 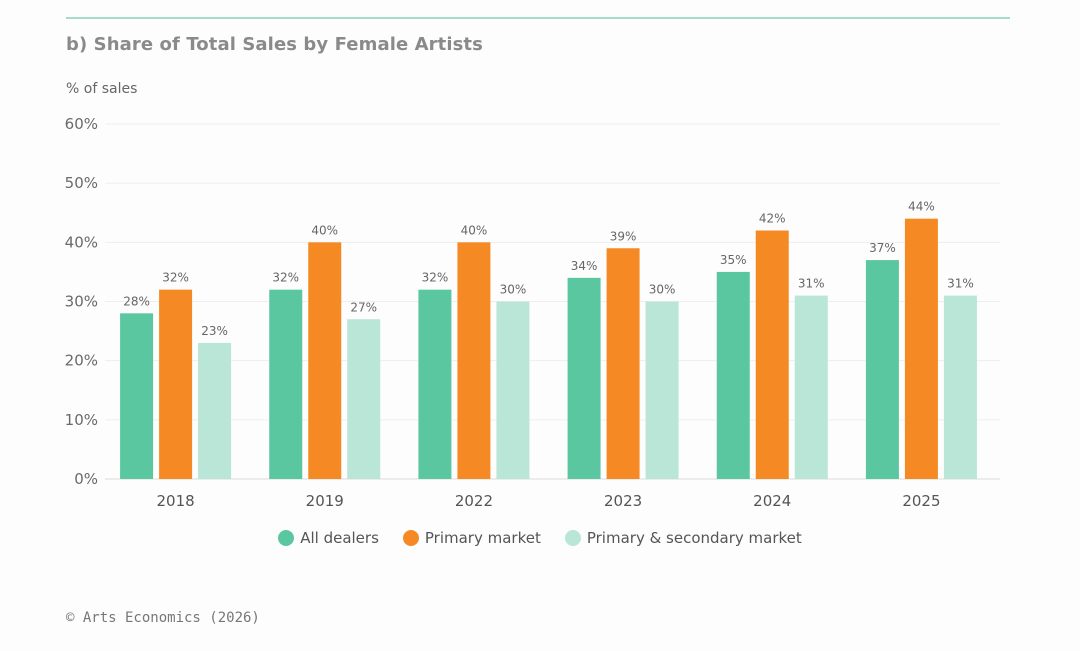 What do you see at coordinates (474, 360) in the screenshot?
I see `bar-primary-market-2022` at bounding box center [474, 360].